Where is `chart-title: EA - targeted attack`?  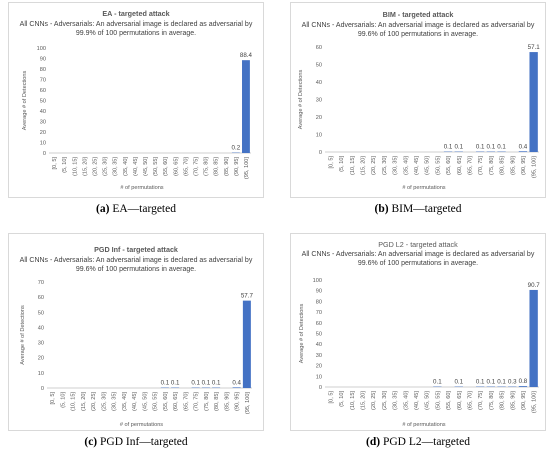 chart-title: EA - targeted attack is located at coordinates (136, 13).